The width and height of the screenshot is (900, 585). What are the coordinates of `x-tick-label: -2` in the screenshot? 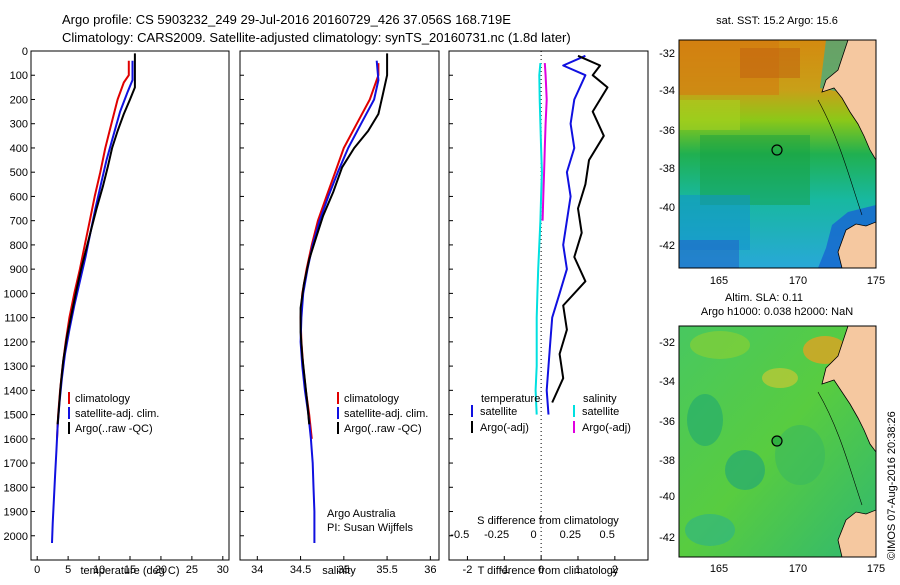 It's located at (468, 570).